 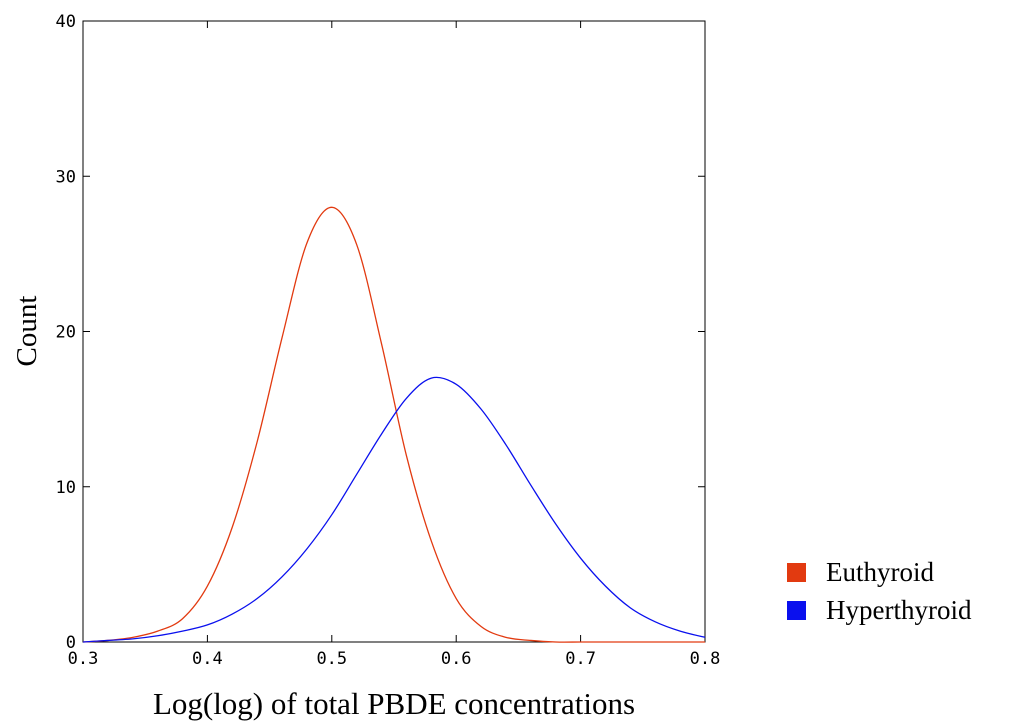 What do you see at coordinates (880, 572) in the screenshot?
I see `legend-label-euthyroid: Euthyroid` at bounding box center [880, 572].